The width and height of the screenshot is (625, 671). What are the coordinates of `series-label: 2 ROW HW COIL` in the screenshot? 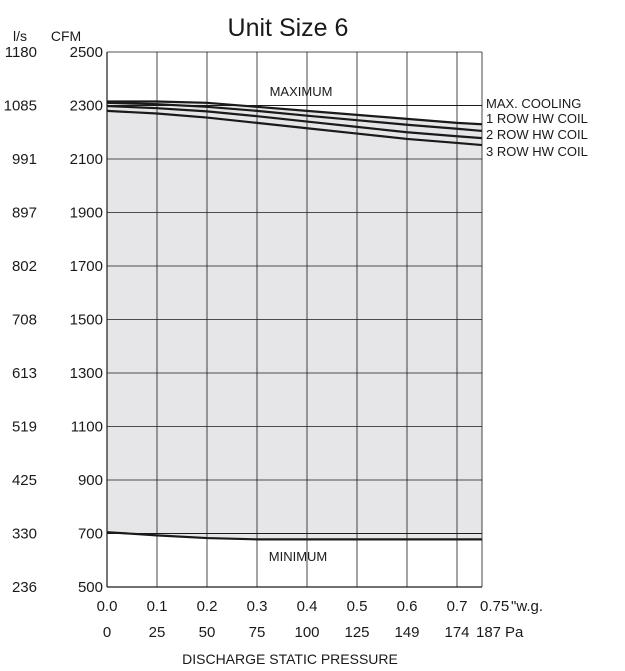 It's located at (537, 134).